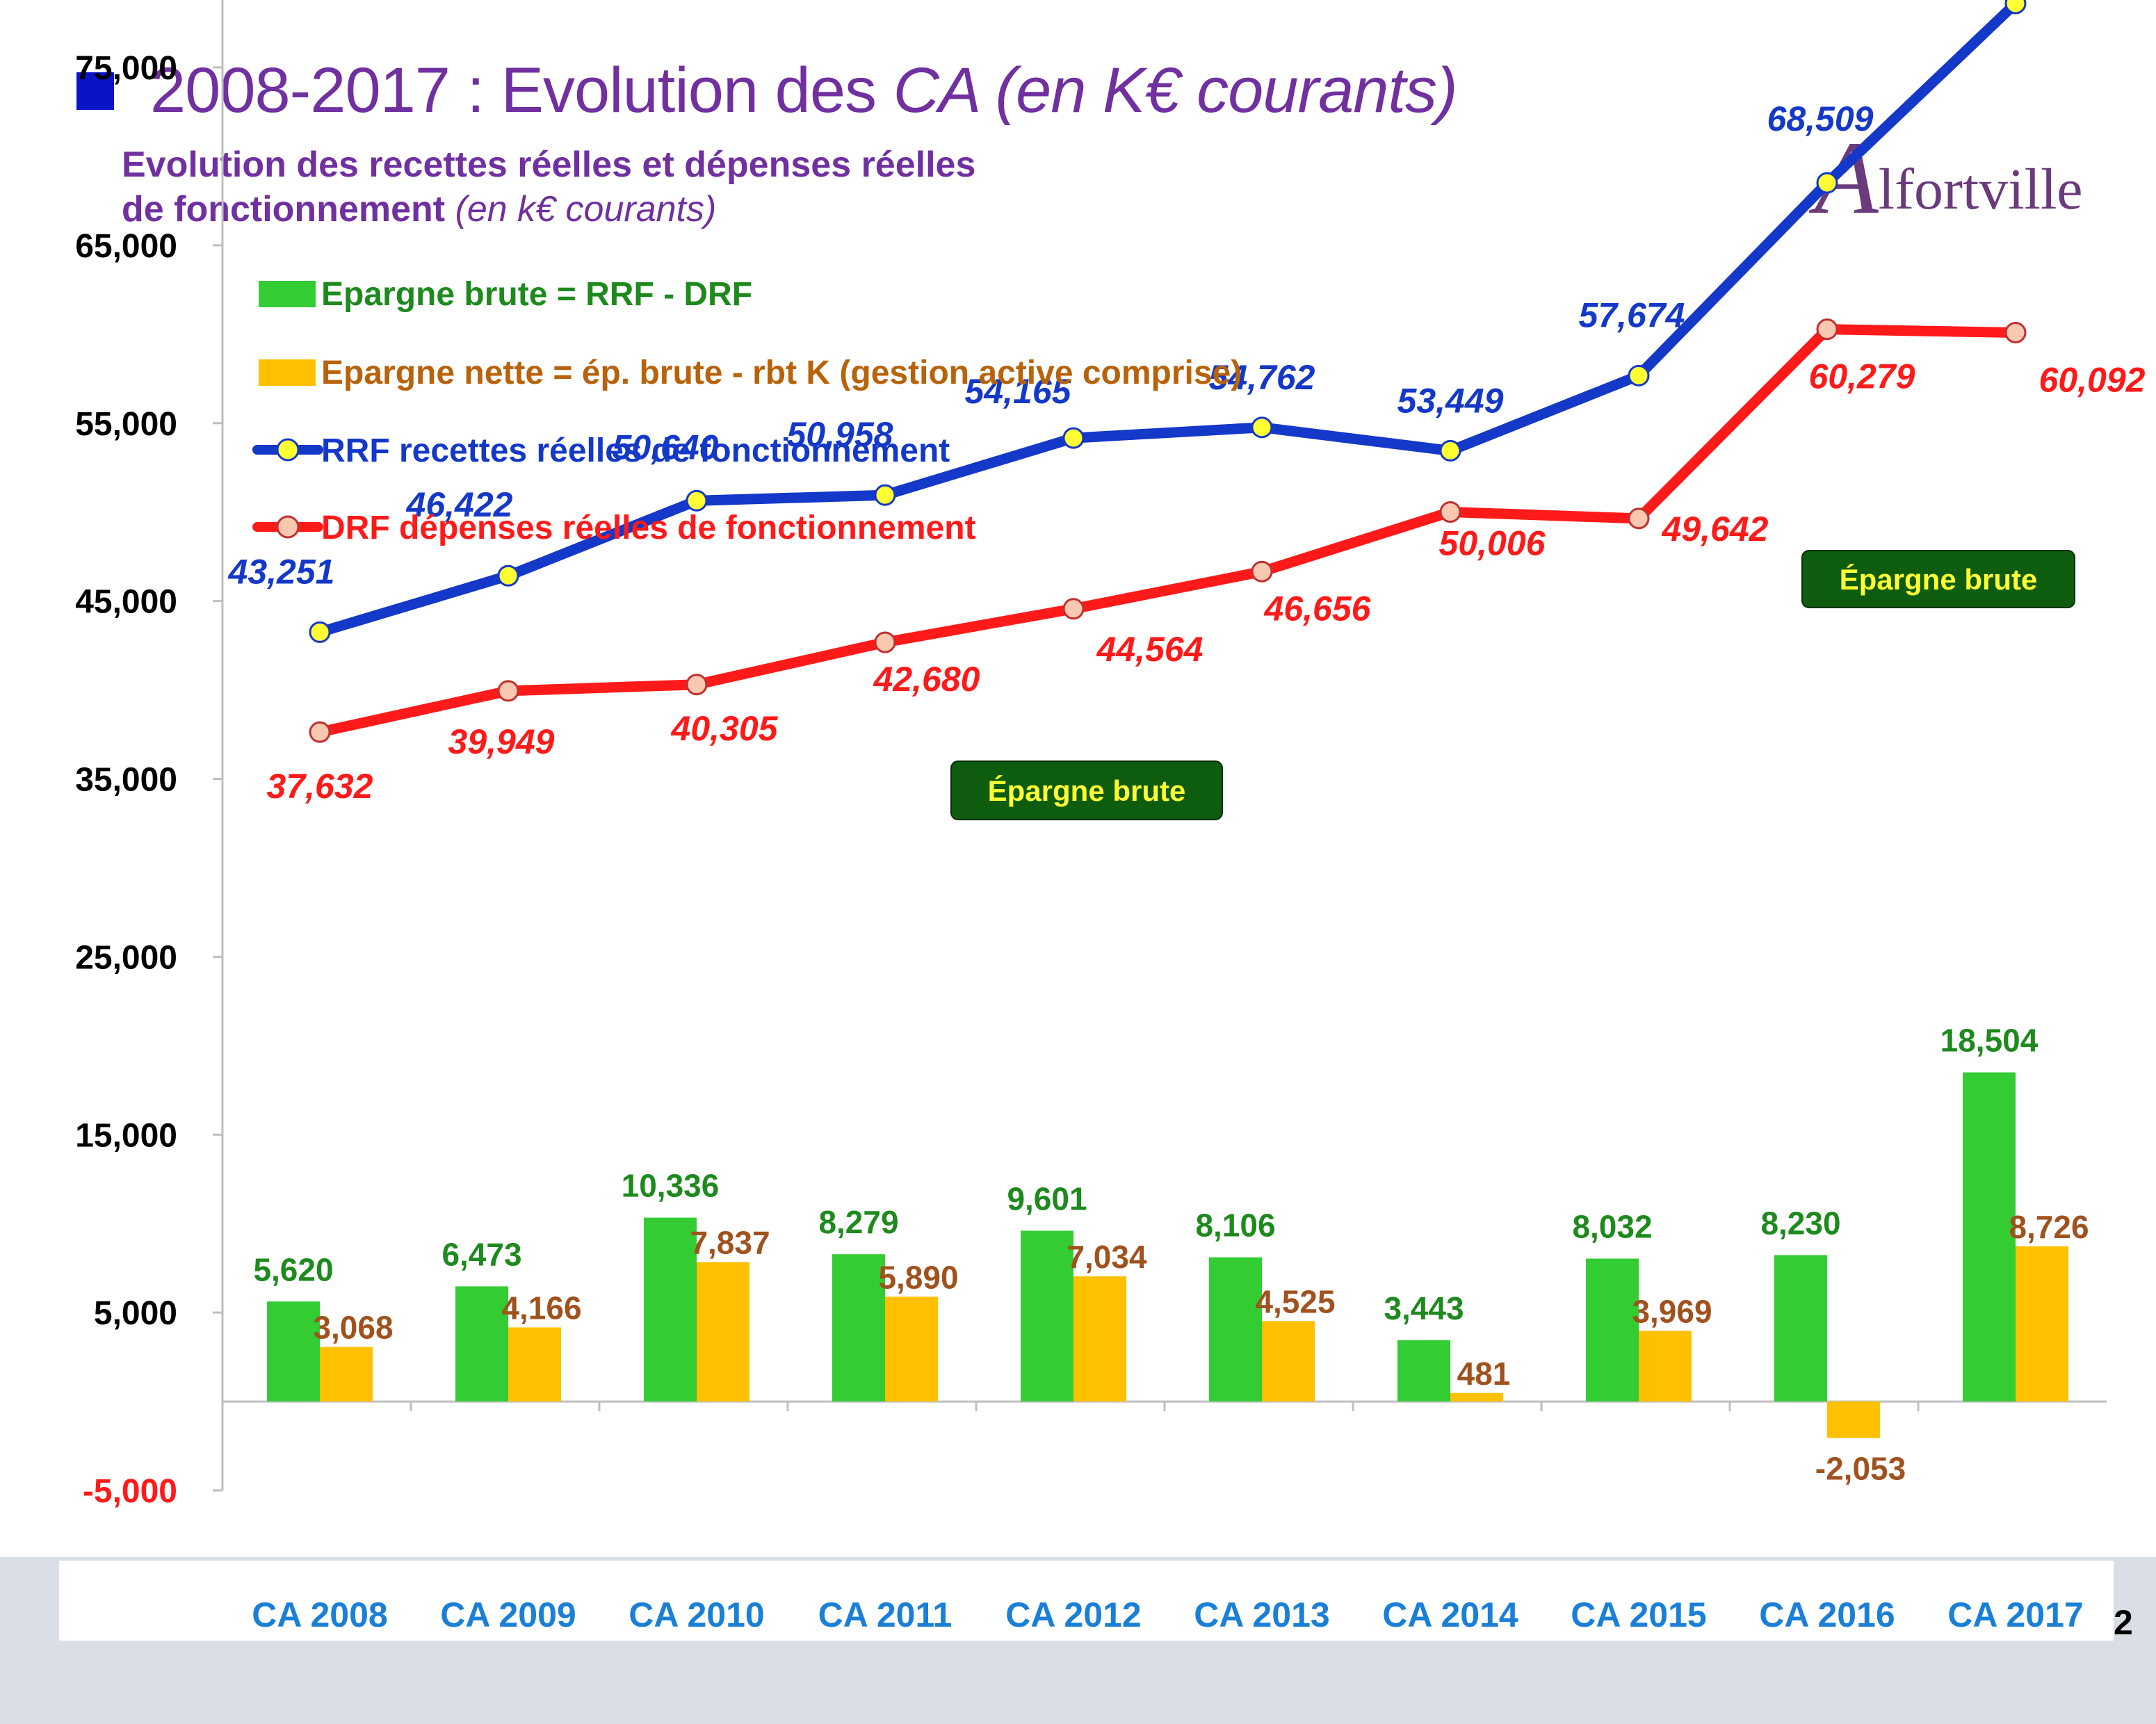 This screenshot has width=2156, height=1724. I want to click on epargne-brute-callout-text: Épargne brute, so click(1087, 791).